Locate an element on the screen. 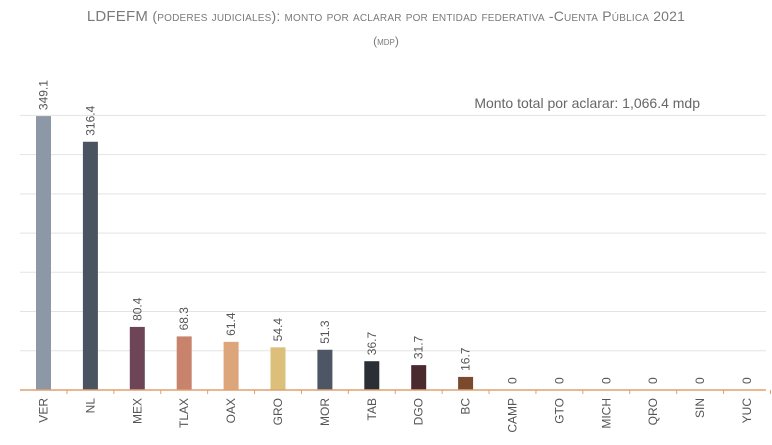  category-label-mich: MICH is located at coordinates (606, 413).